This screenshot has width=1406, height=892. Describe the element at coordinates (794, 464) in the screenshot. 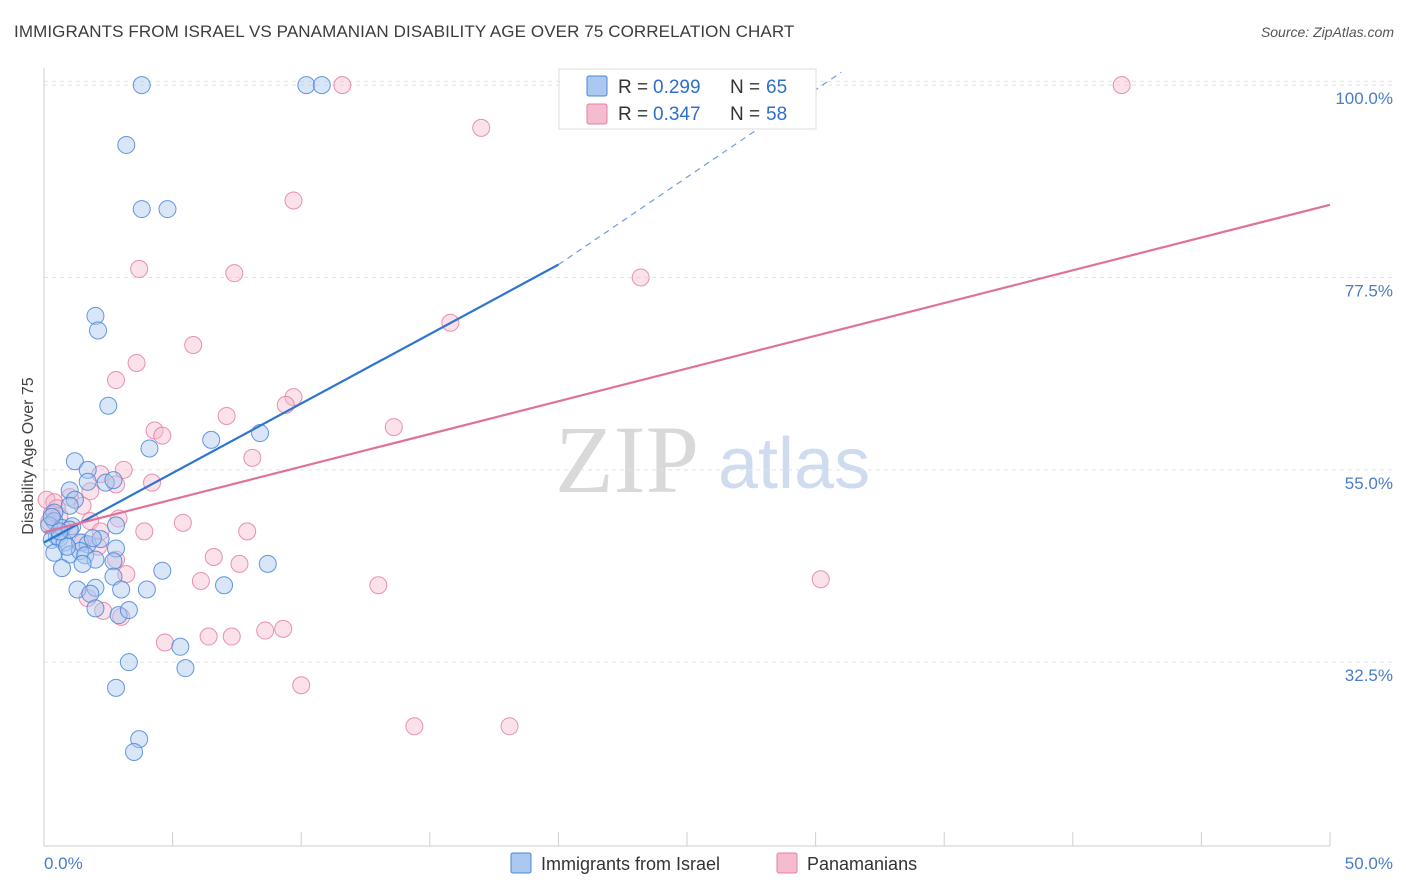

I see `watermark-atlas: atlas` at that location.